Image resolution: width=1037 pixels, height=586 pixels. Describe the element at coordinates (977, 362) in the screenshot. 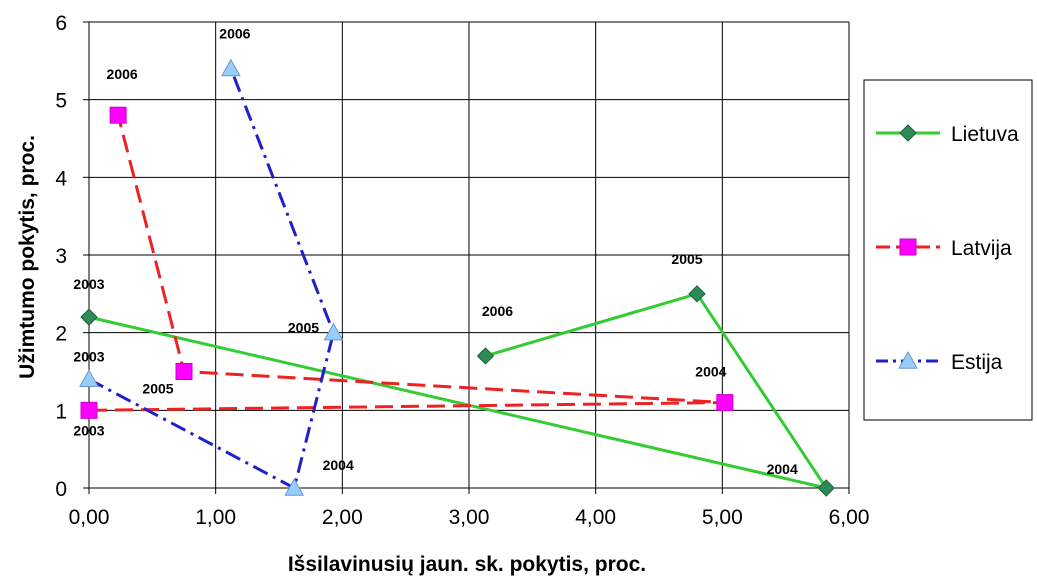

I see `legend-label-estija: Estija` at that location.